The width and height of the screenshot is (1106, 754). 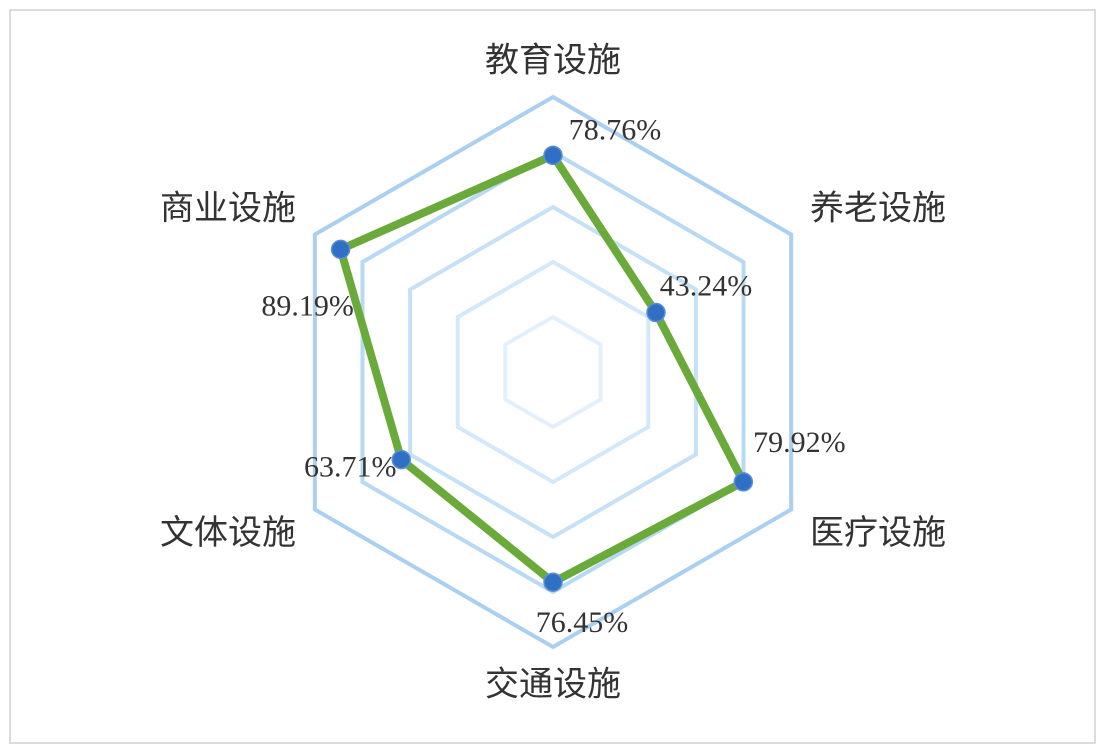 What do you see at coordinates (553, 61) in the screenshot?
I see `category-label: 教育设施` at bounding box center [553, 61].